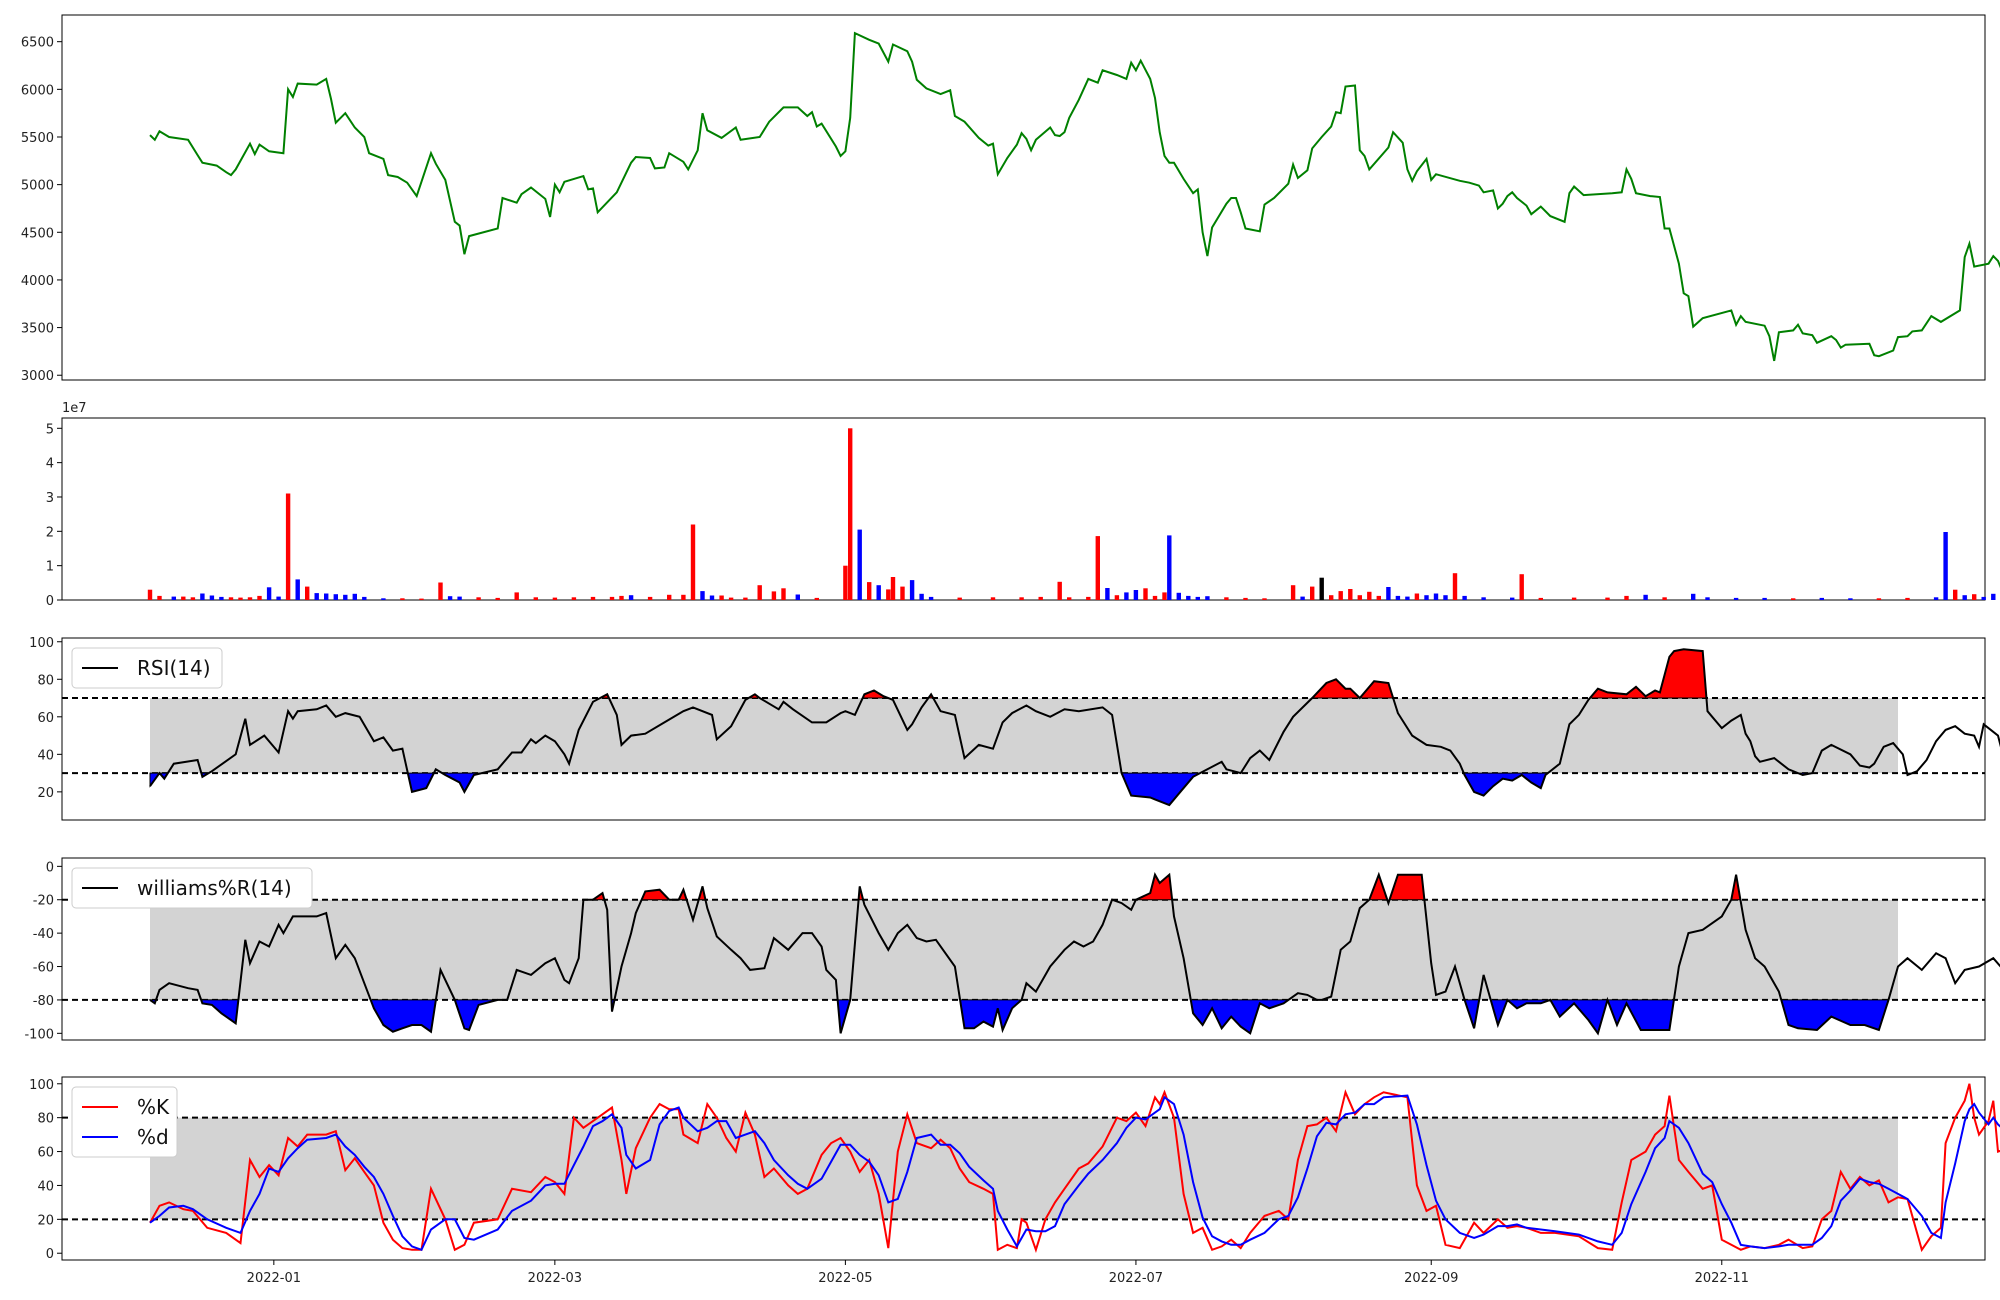 The image size is (2000, 1300). I want to click on stochastic-d-line, so click(1074, 1173).